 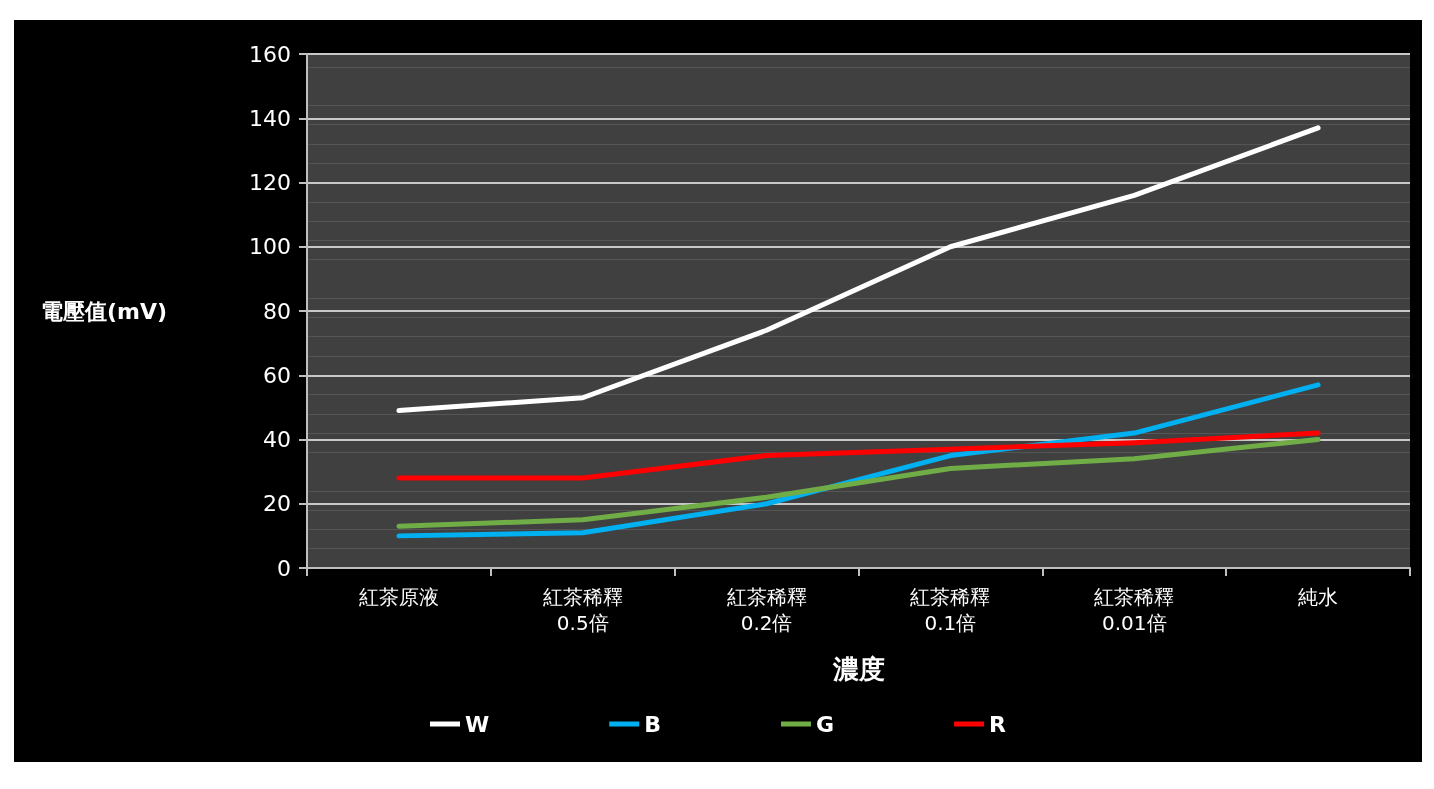 I want to click on x-tick-label: 紅茶稀釋 0.2倍, so click(x=766, y=610).